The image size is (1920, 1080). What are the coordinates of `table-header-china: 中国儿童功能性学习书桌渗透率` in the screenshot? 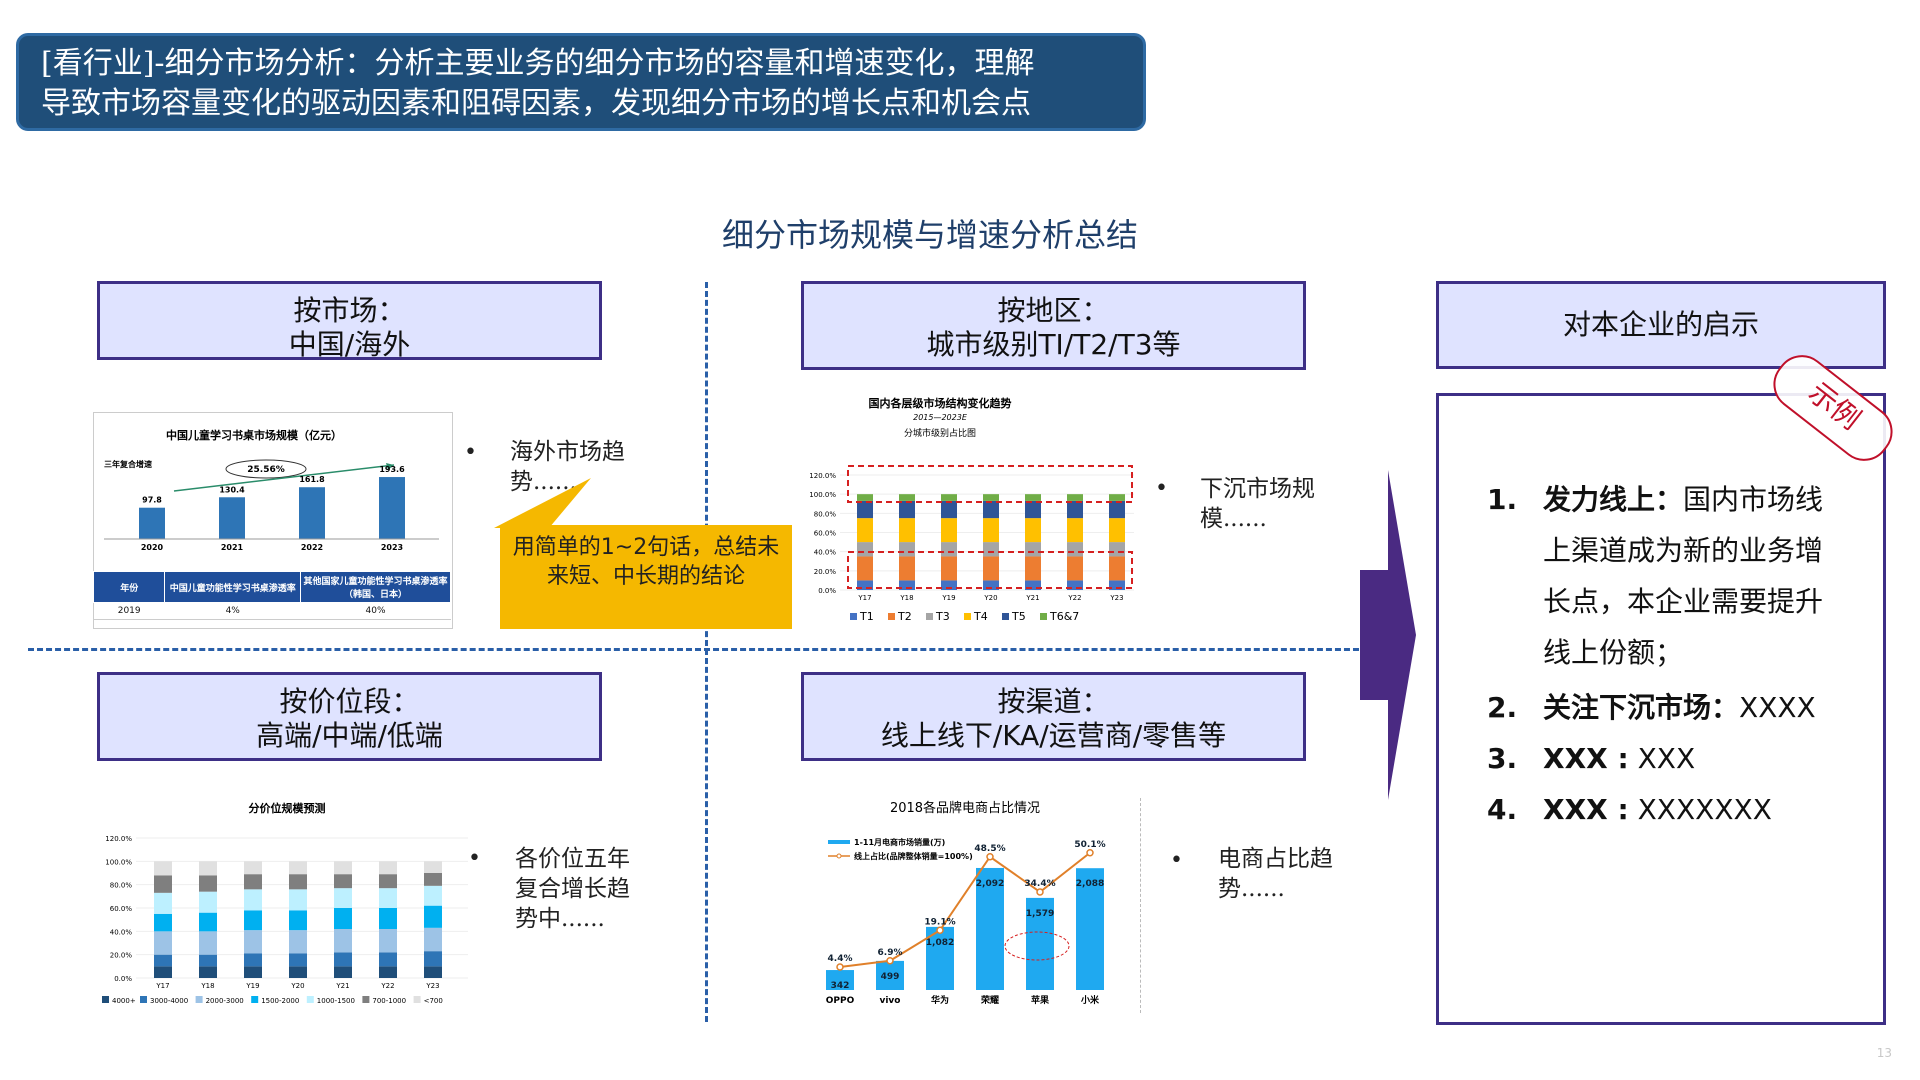 It's located at (233, 587).